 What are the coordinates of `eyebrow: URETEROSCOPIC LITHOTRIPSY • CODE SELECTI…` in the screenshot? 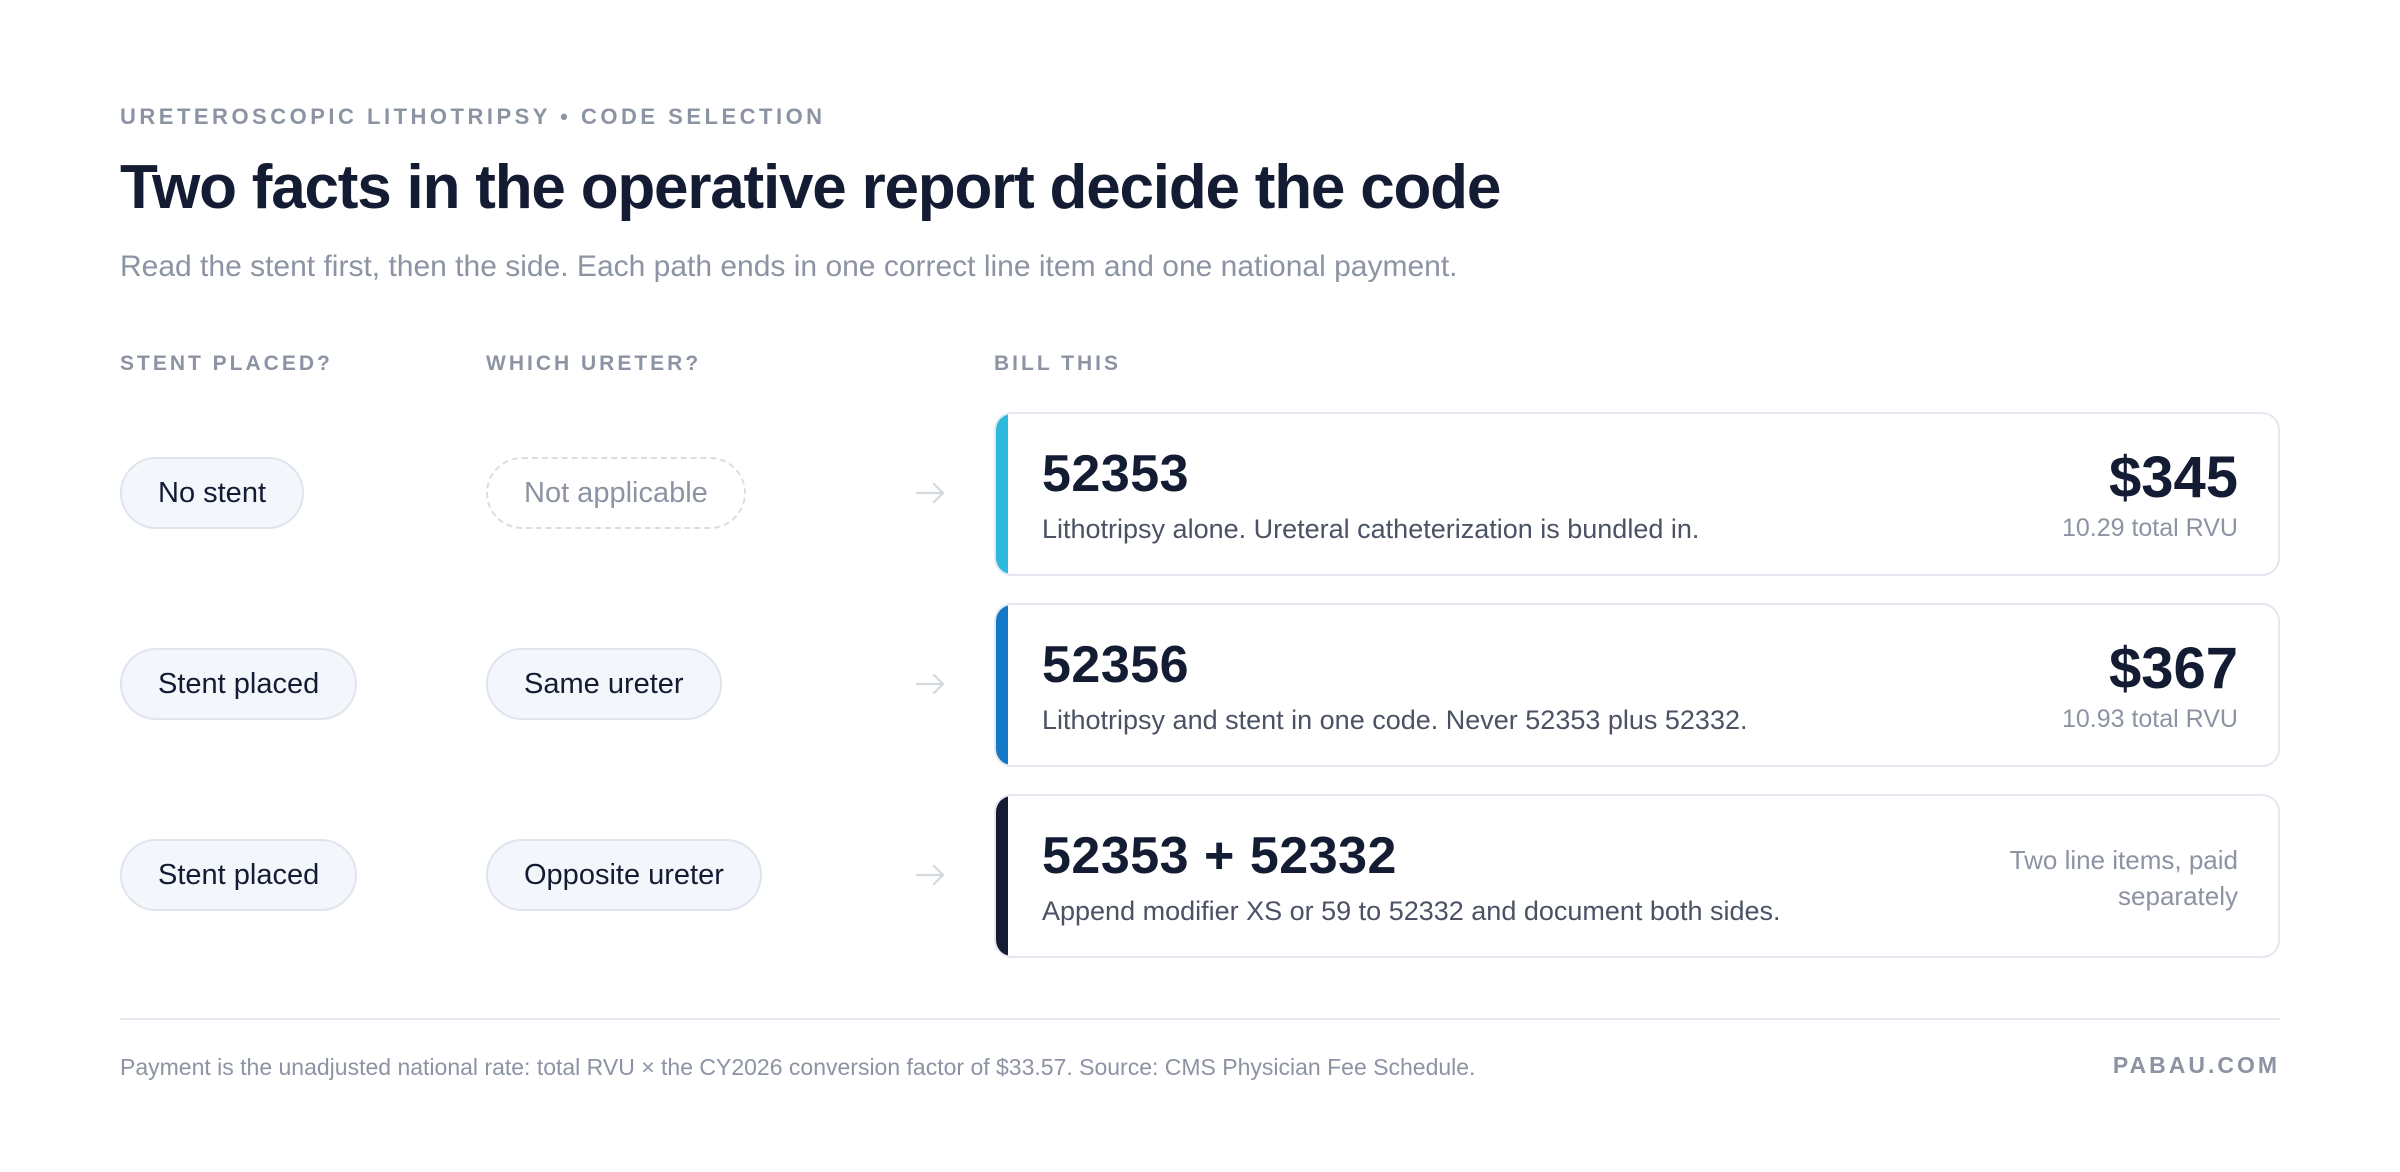 It's located at (473, 116).